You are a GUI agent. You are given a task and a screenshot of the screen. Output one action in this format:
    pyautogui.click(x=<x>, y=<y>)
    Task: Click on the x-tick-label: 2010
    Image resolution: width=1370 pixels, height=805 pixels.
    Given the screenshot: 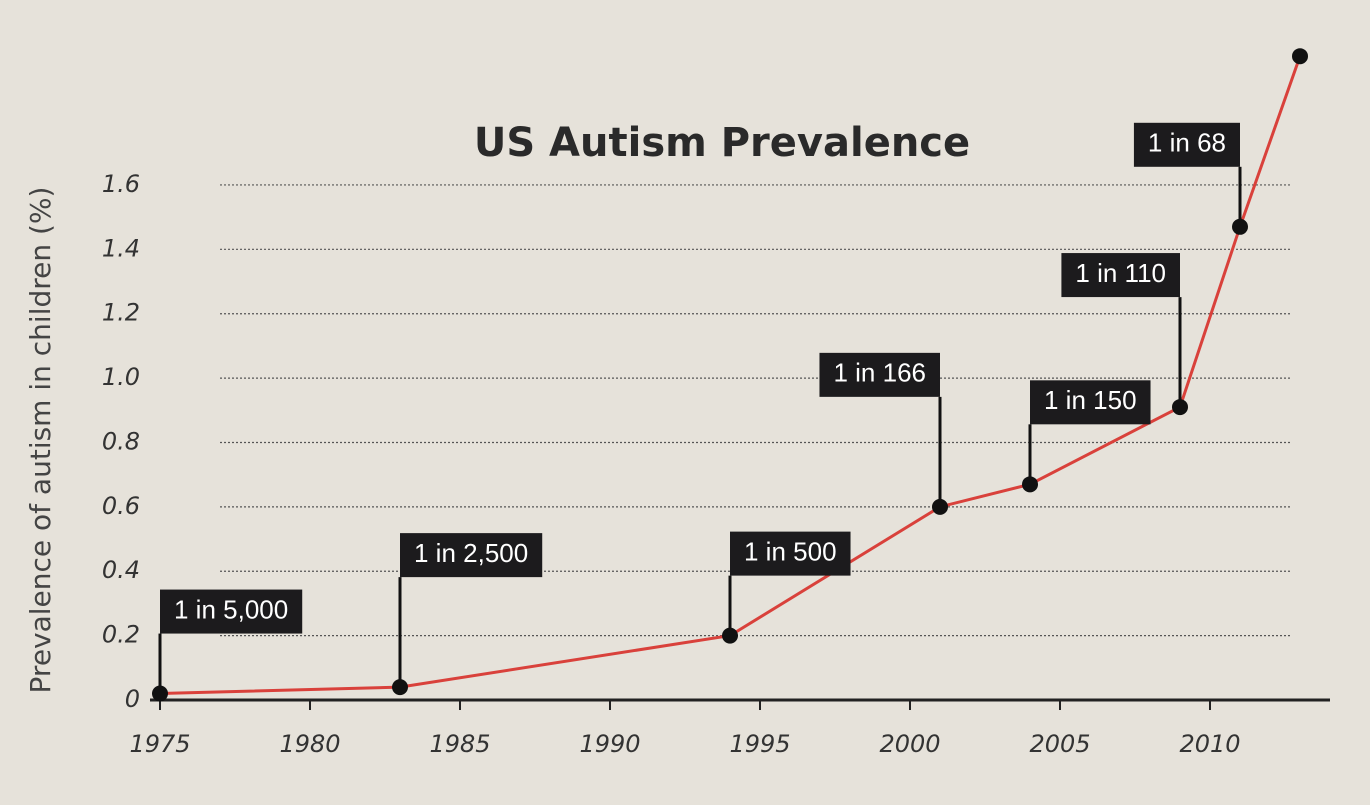 What is the action you would take?
    pyautogui.click(x=1209, y=744)
    